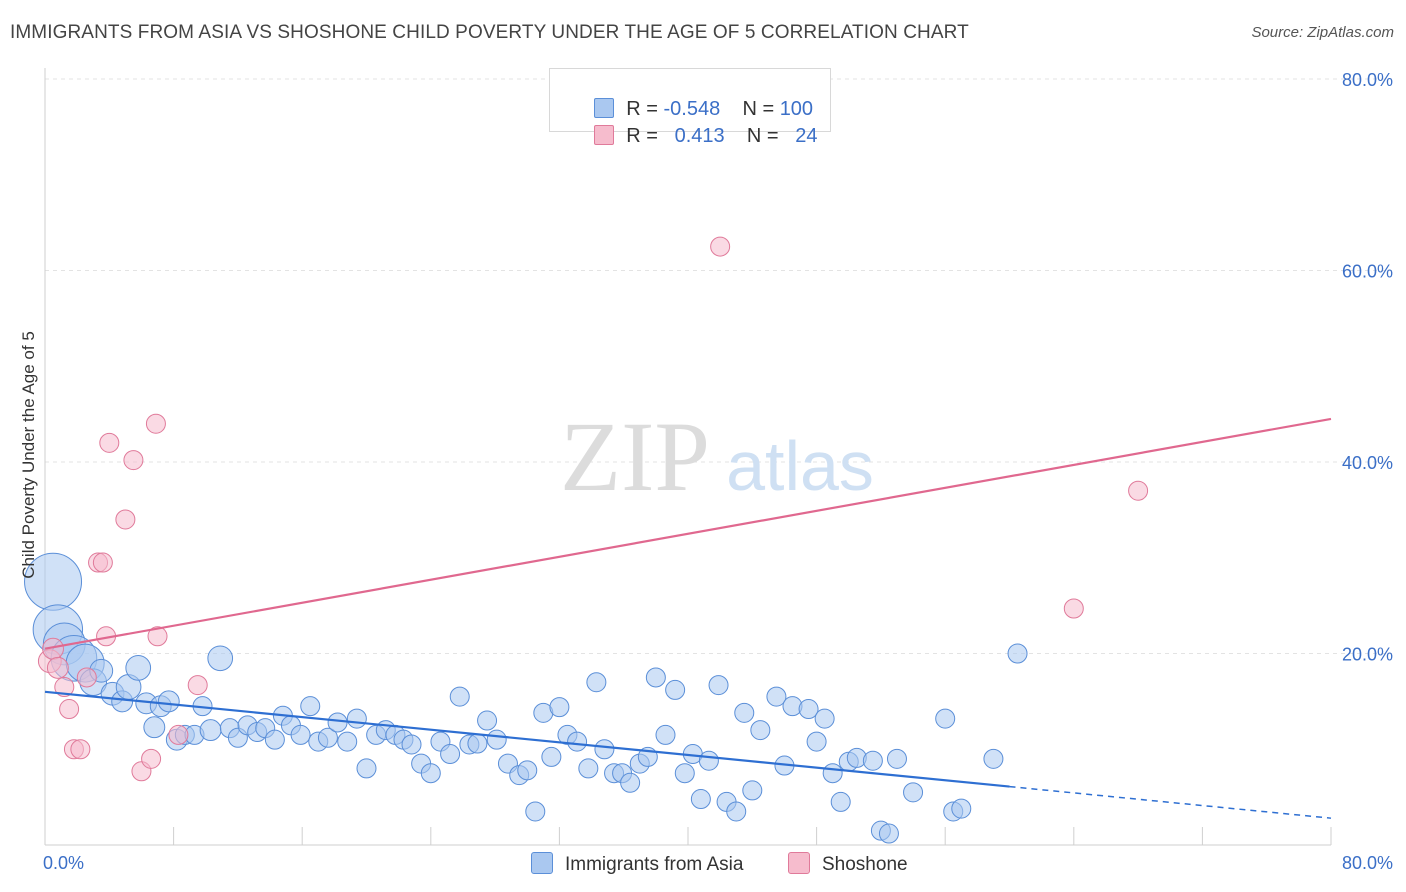 The height and width of the screenshot is (892, 1406). What do you see at coordinates (865, 864) in the screenshot?
I see `bottom-legend-label-shoshone: Shoshone` at bounding box center [865, 864].